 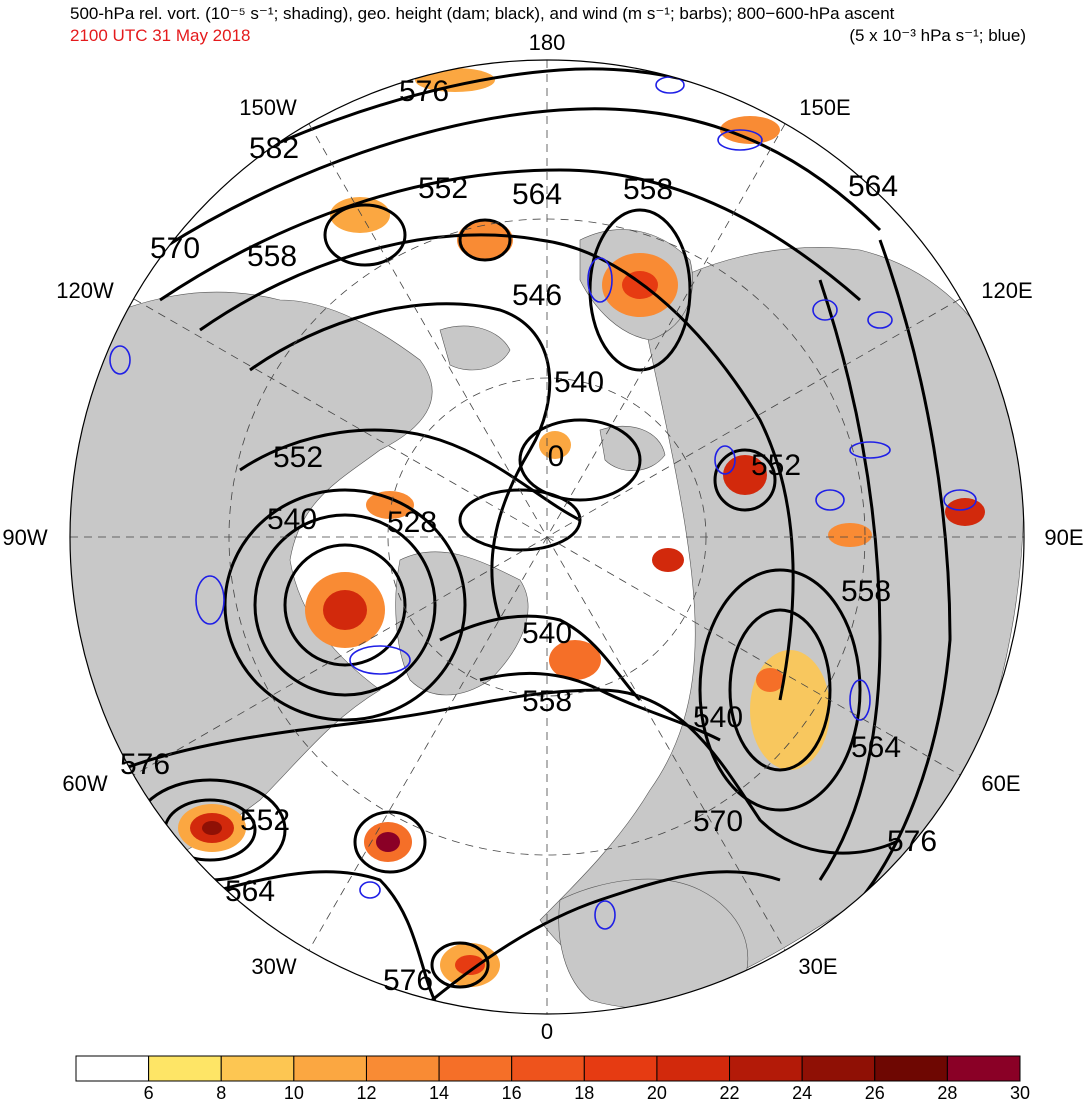 I want to click on lon-label-150e: 150E, so click(x=825, y=107).